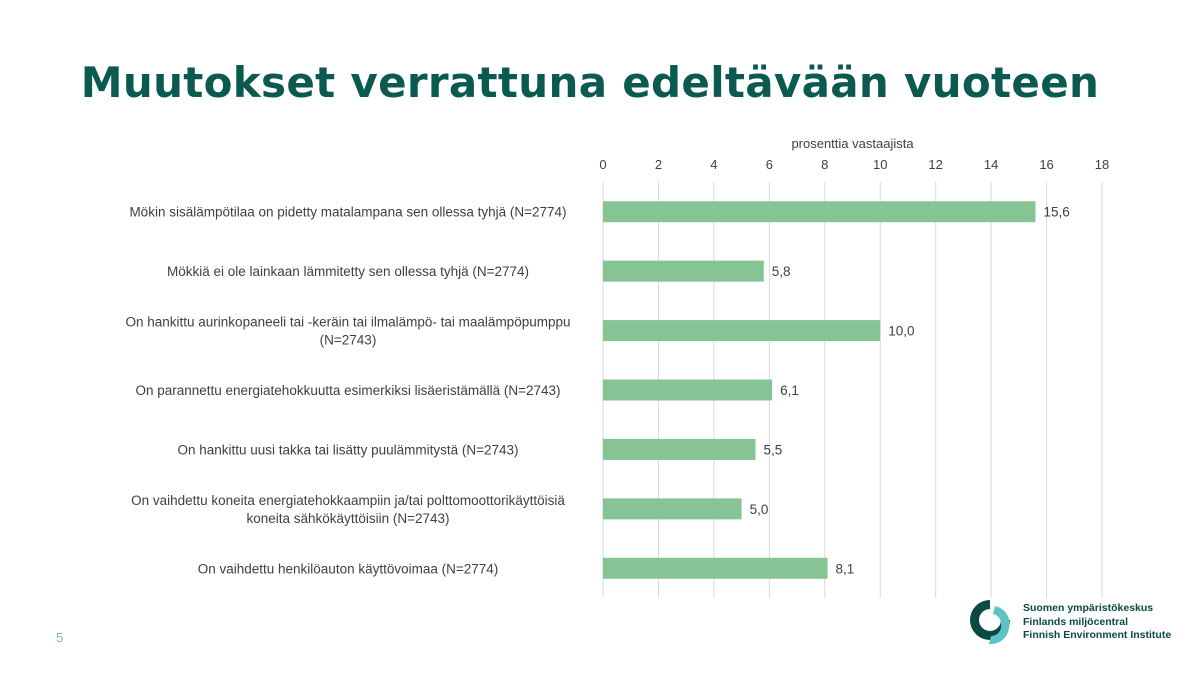 The image size is (1200, 675). Describe the element at coordinates (348, 518) in the screenshot. I see `category-label-line: koneita sähkökäyttöisiin (N=2743)` at that location.